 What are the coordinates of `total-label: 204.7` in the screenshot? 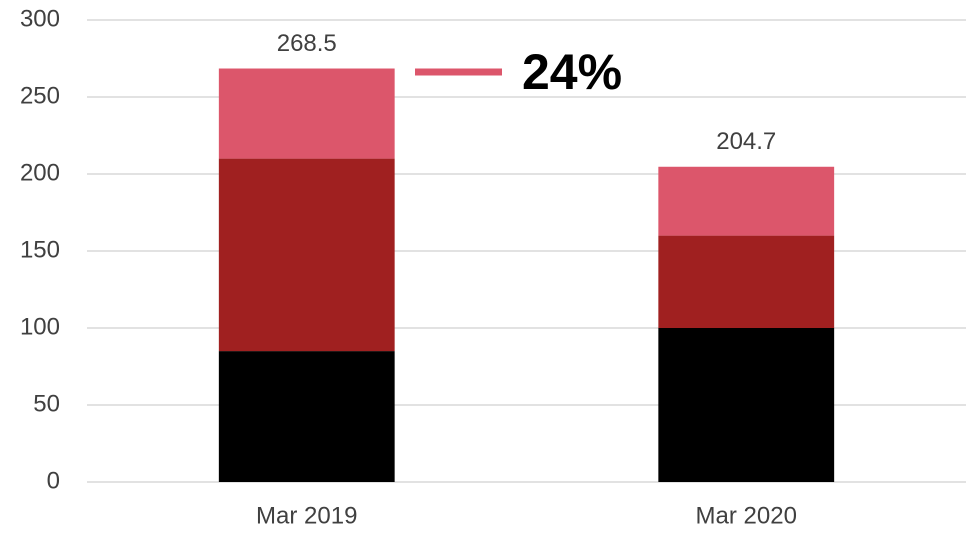 It's located at (746, 141).